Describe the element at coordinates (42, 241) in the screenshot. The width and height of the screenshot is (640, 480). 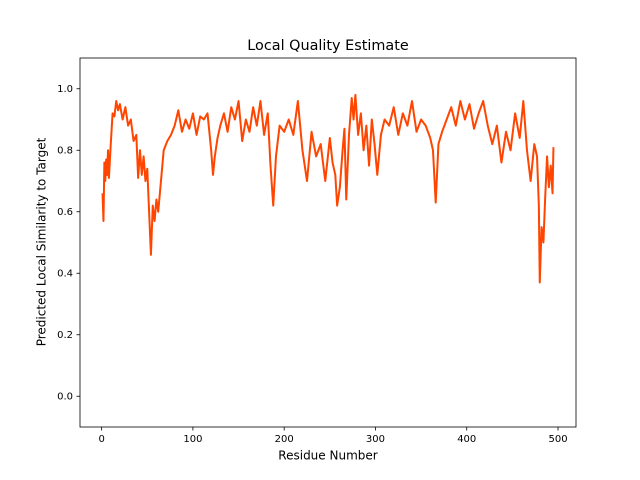
I see `y-axis-label: Predicted Local Similarity to Target` at that location.